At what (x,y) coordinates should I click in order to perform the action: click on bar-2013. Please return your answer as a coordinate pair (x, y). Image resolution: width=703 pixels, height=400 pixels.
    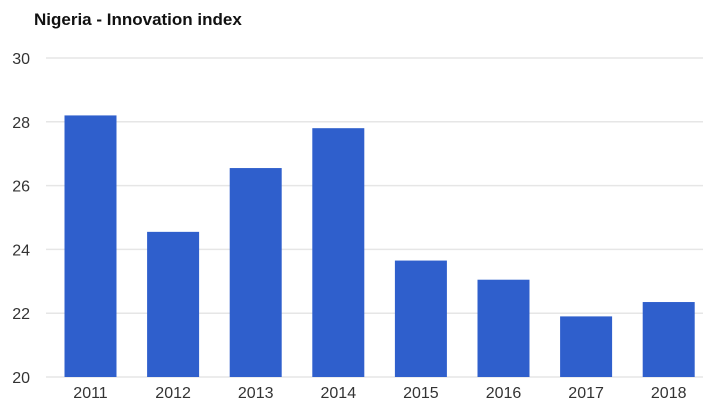
    Looking at the image, I should click on (255, 272).